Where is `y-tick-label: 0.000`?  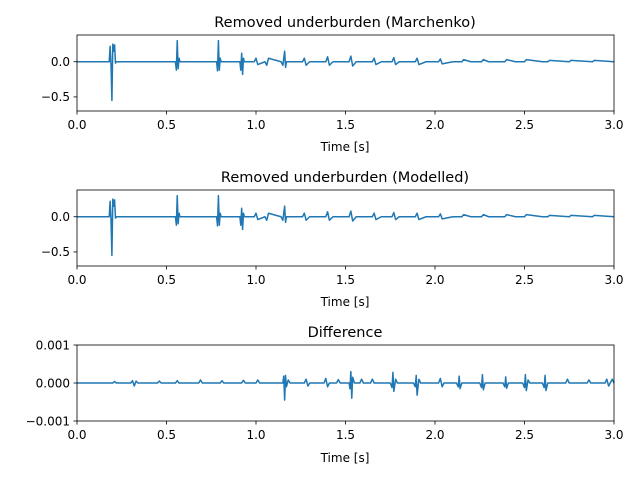
y-tick-label: 0.000 is located at coordinates (53, 383).